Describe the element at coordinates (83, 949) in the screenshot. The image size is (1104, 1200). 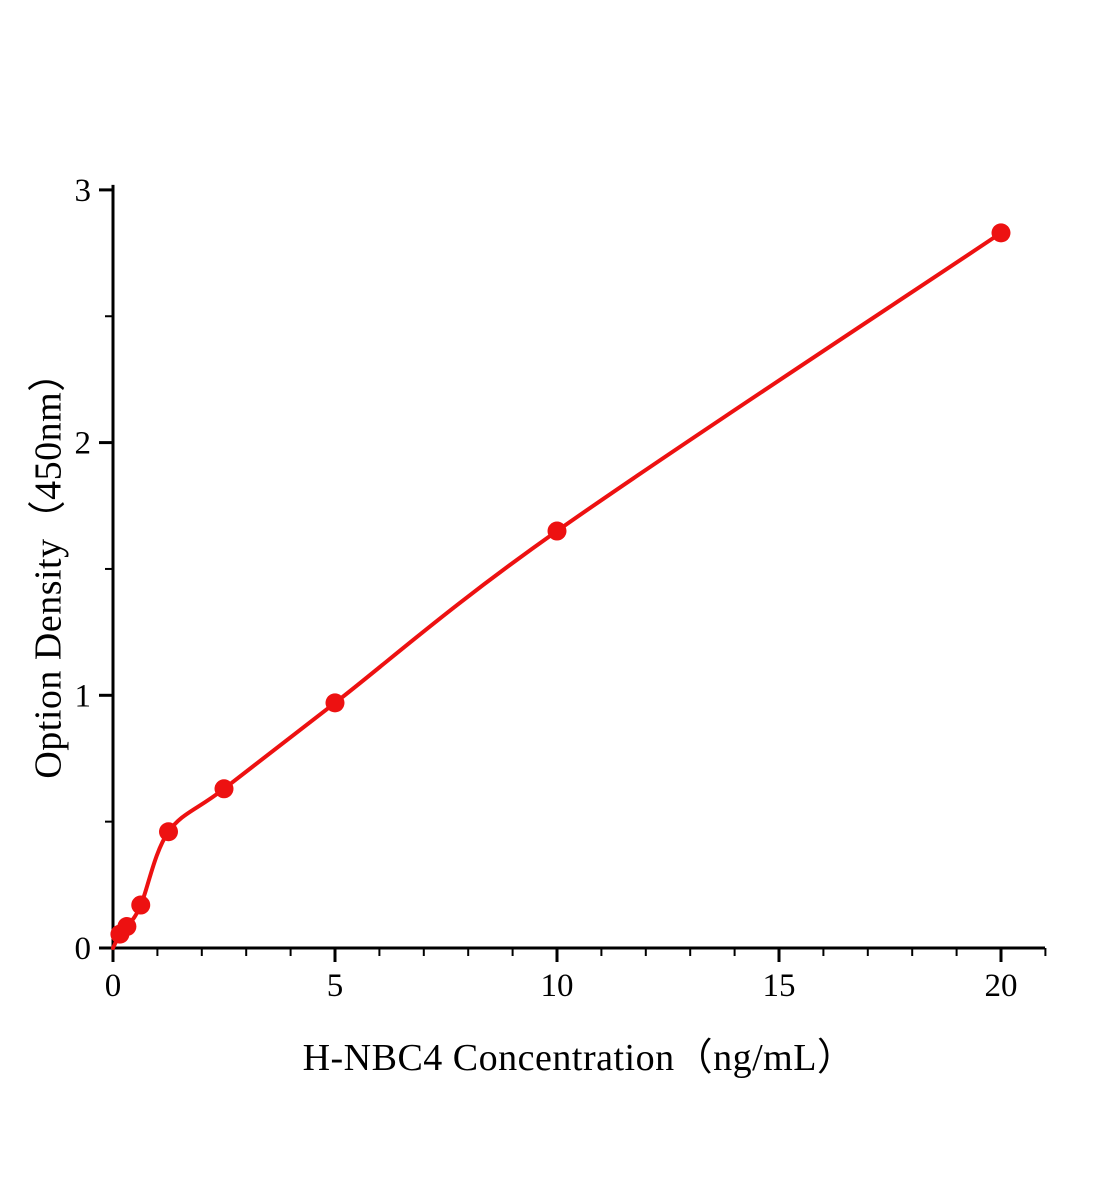
I see `y-tick-label: 0` at that location.